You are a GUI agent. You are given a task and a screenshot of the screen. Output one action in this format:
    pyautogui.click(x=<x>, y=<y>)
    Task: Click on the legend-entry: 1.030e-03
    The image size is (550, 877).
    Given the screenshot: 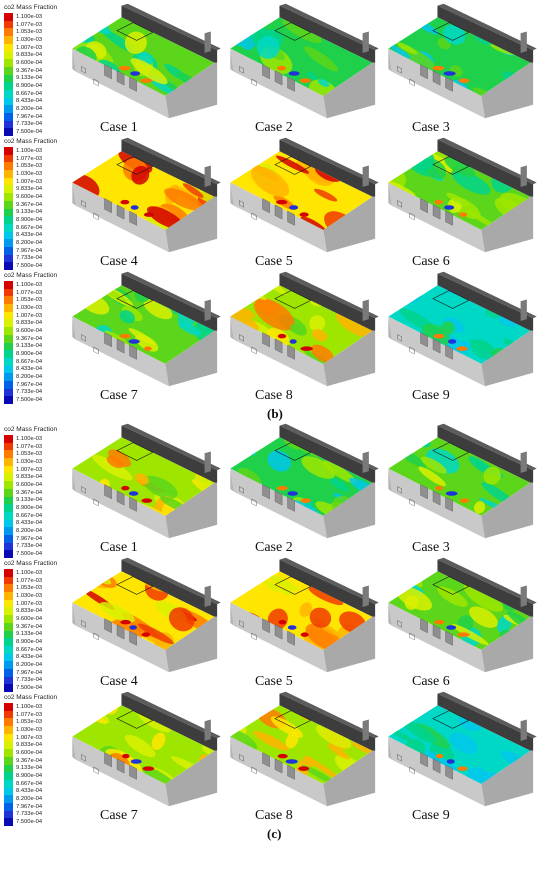 What is the action you would take?
    pyautogui.click(x=35, y=462)
    